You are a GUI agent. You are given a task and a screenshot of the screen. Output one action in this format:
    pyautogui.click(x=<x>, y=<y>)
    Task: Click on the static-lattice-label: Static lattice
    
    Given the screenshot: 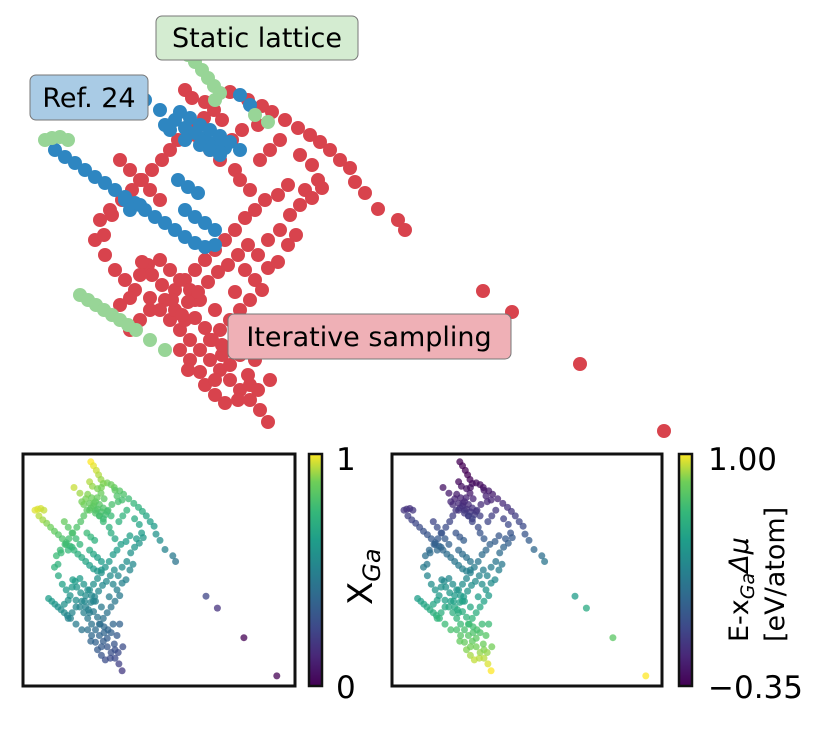 What is the action you would take?
    pyautogui.click(x=257, y=38)
    